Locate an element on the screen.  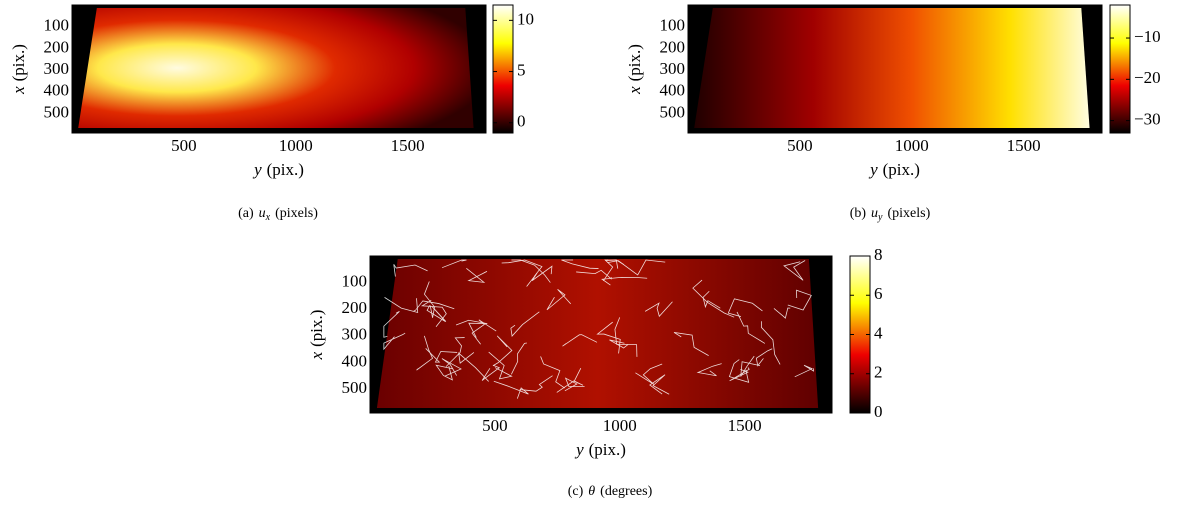
caption-unit: (degrees) is located at coordinates (626, 491).